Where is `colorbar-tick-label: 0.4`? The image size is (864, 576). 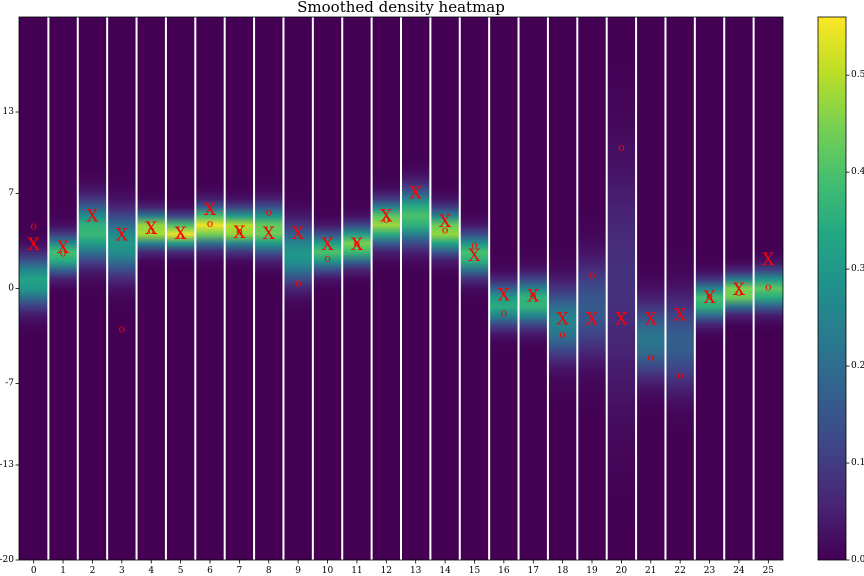
colorbar-tick-label: 0.4 is located at coordinates (857, 172).